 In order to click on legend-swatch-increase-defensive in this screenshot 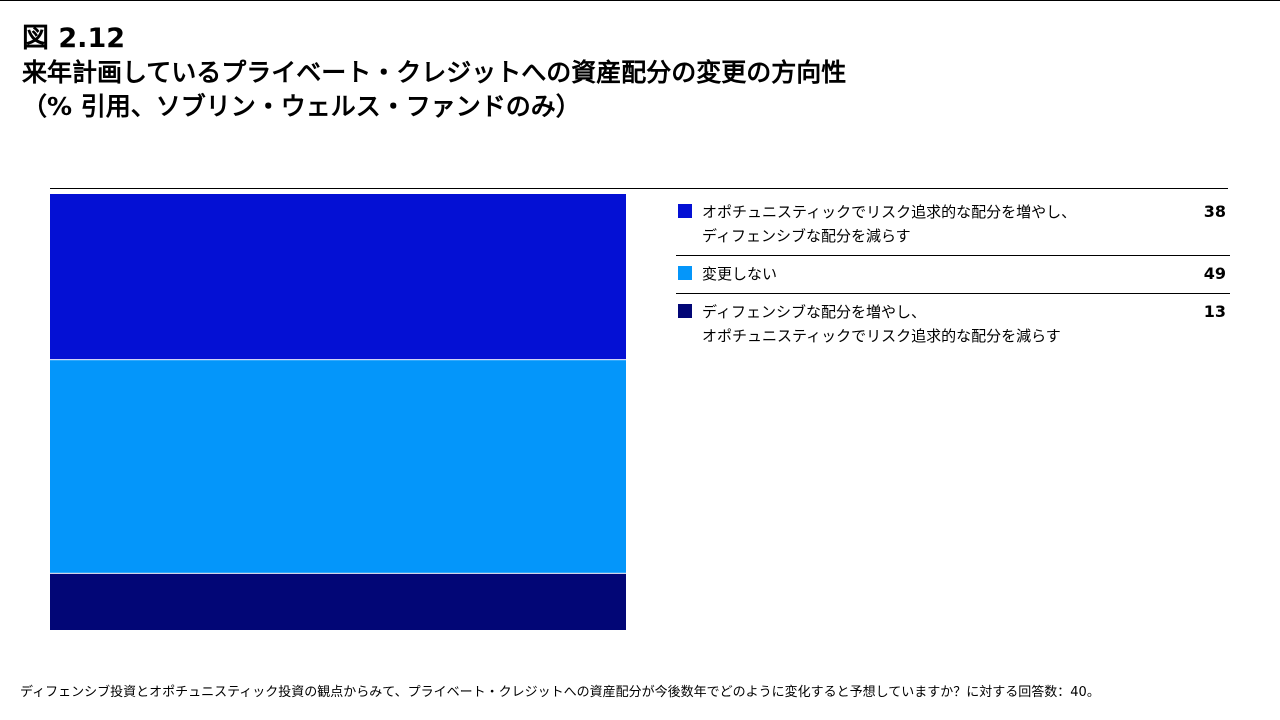, I will do `click(685, 311)`.